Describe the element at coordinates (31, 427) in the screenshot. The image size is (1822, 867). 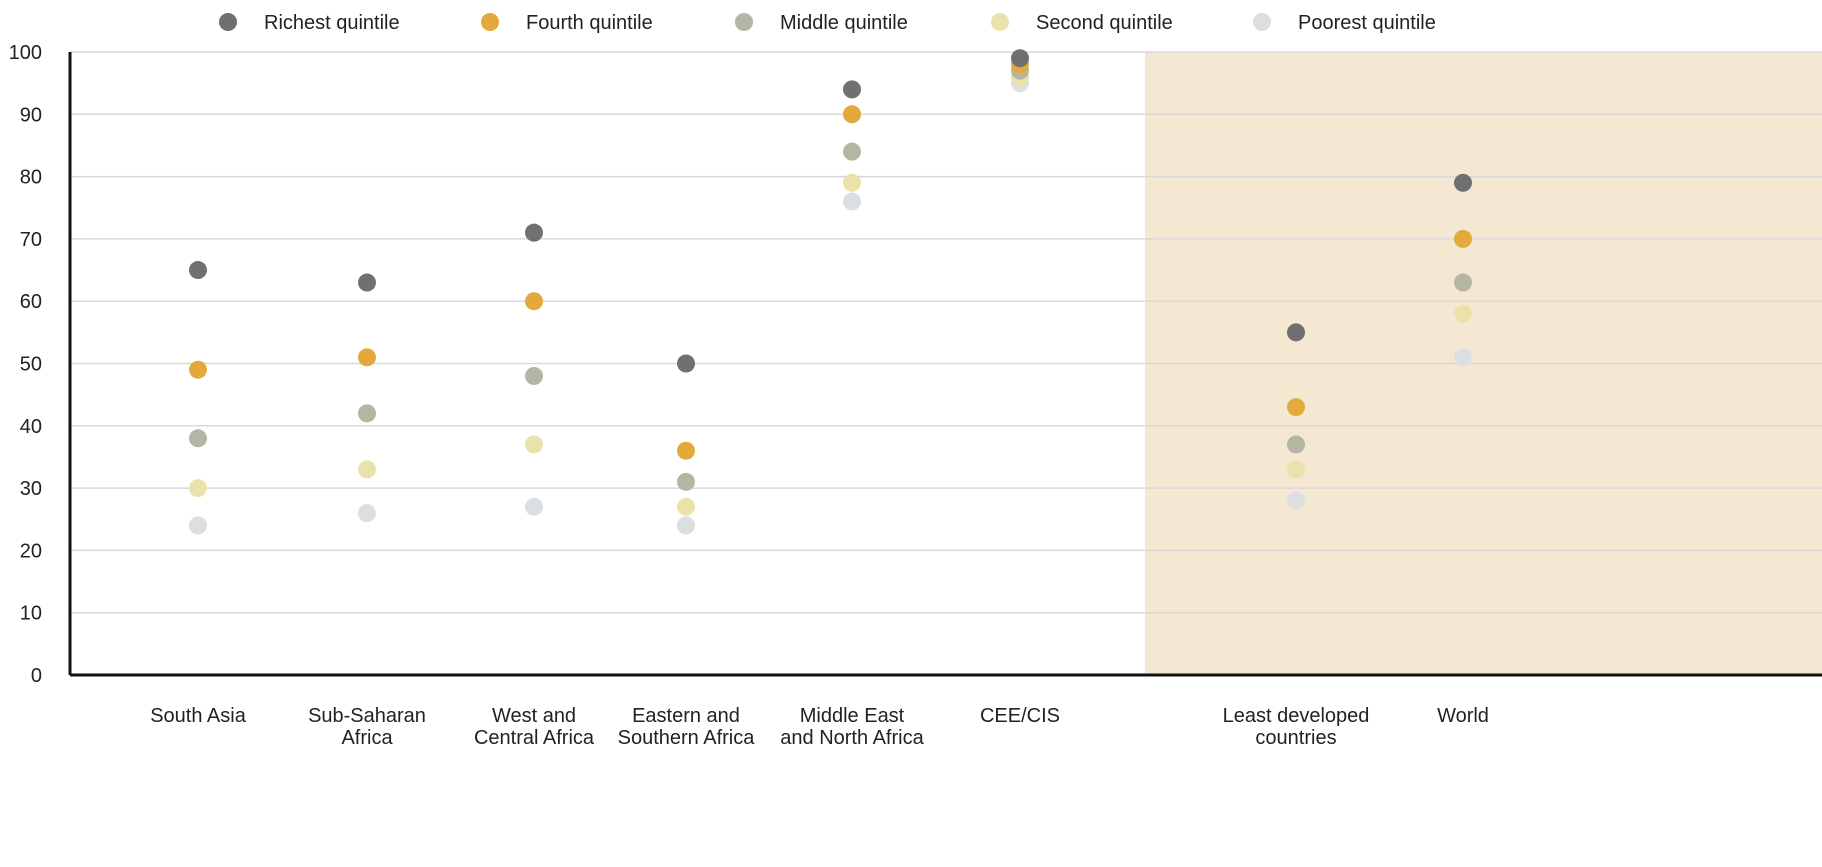
I see `y-tick-label: 40` at that location.